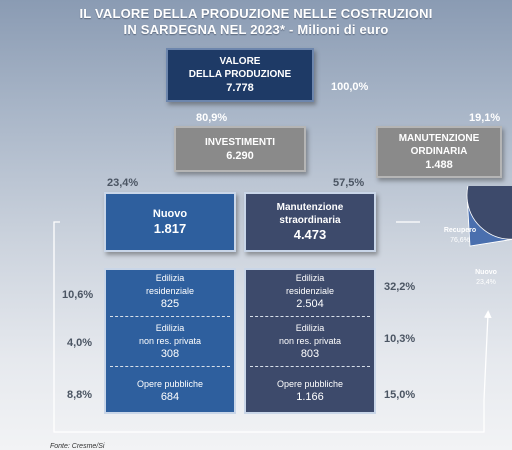  I want to click on pct-nuovo-residenziale: 10,6%, so click(78, 295).